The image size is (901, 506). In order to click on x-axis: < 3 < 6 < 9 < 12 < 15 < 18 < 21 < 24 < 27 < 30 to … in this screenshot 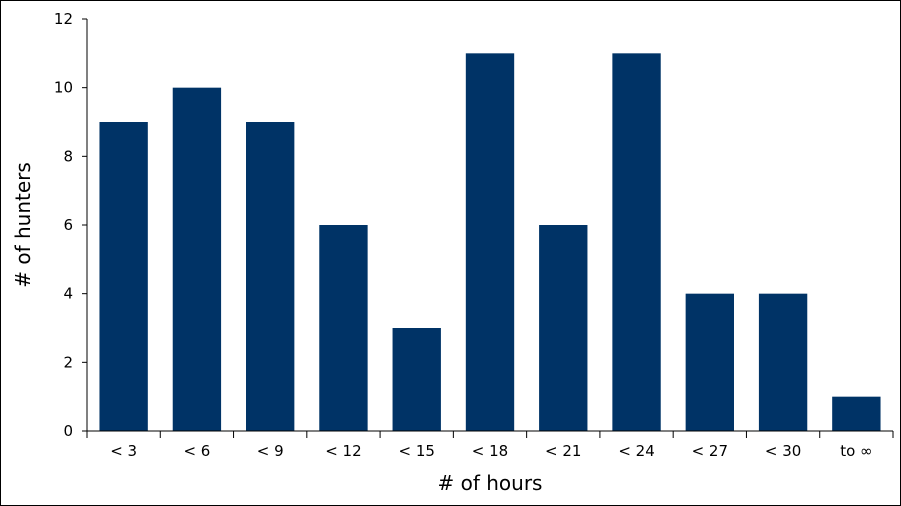, I will do `click(490, 445)`.